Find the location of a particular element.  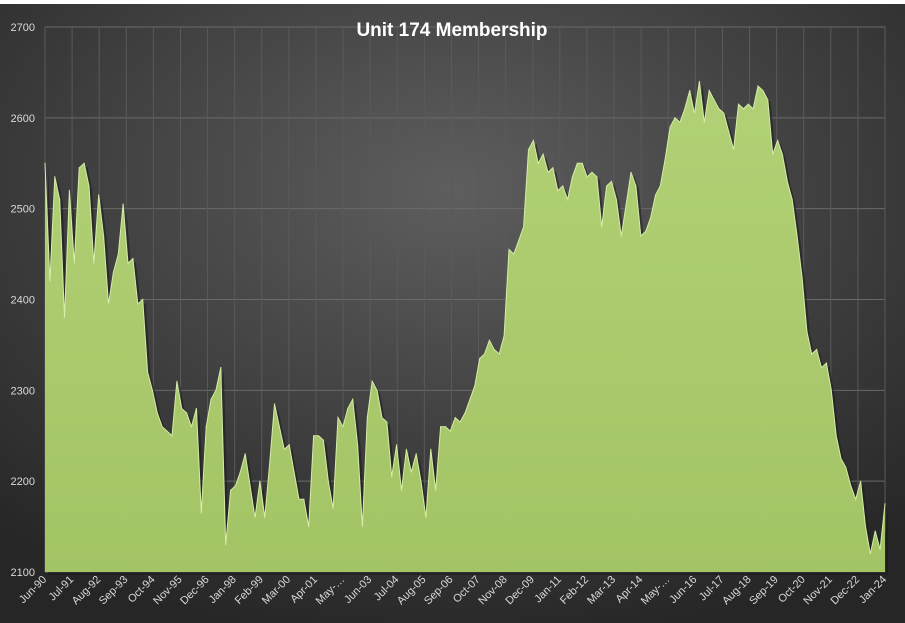

y-axis-ticks: 2100 2200 2300 2400 2500 2600 2700 is located at coordinates (23, 300).